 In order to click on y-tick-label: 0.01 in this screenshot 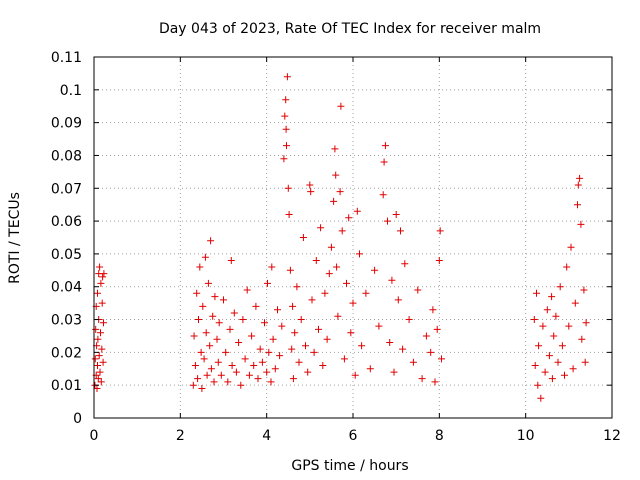, I will do `click(66, 386)`.